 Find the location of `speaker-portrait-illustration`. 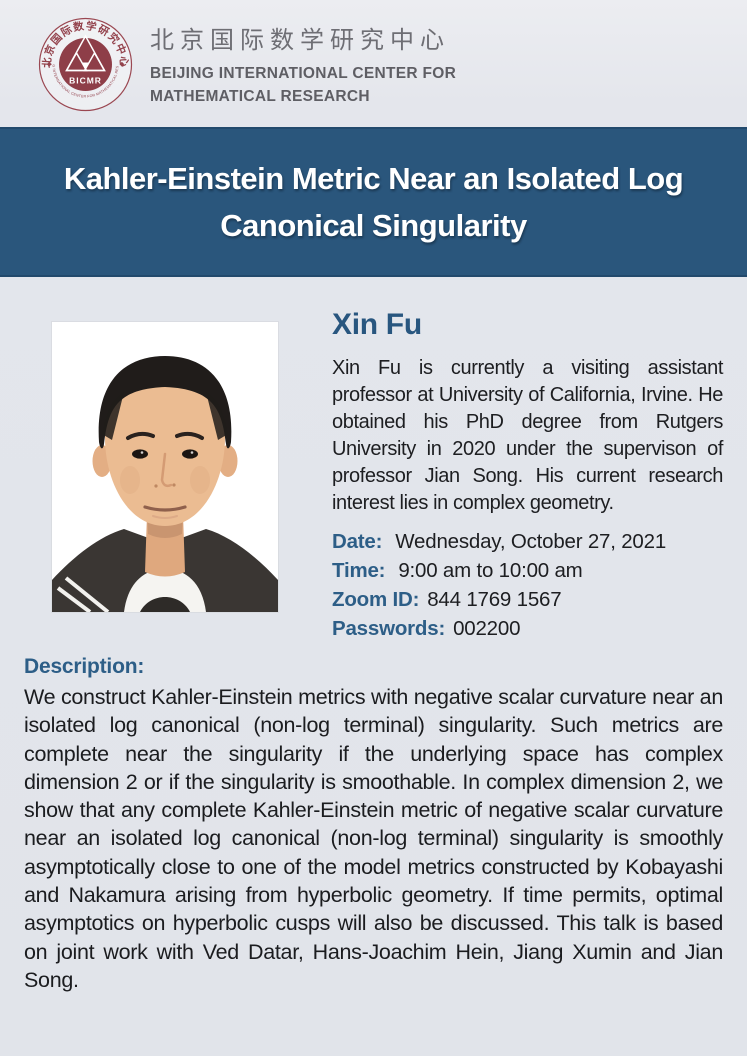

speaker-portrait-illustration is located at coordinates (165, 468).